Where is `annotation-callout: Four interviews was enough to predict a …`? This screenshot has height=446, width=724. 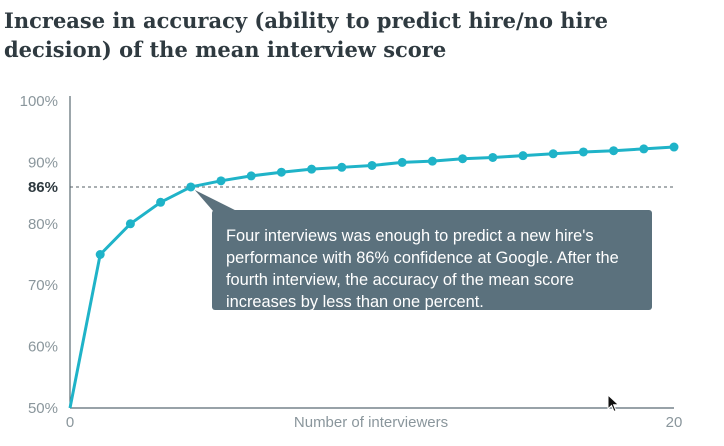
annotation-callout: Four interviews was enough to predict a … is located at coordinates (432, 260).